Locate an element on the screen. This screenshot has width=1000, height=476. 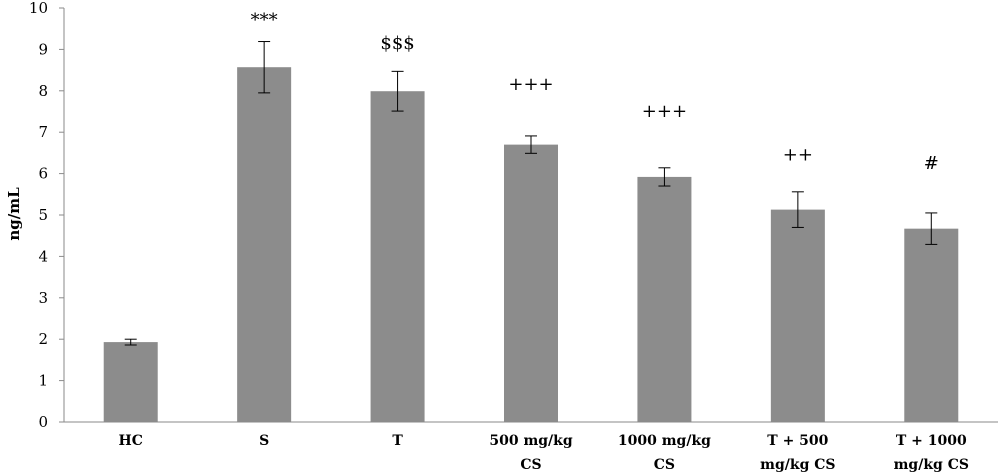
y-tick-label-5: 5 is located at coordinates (43, 215).